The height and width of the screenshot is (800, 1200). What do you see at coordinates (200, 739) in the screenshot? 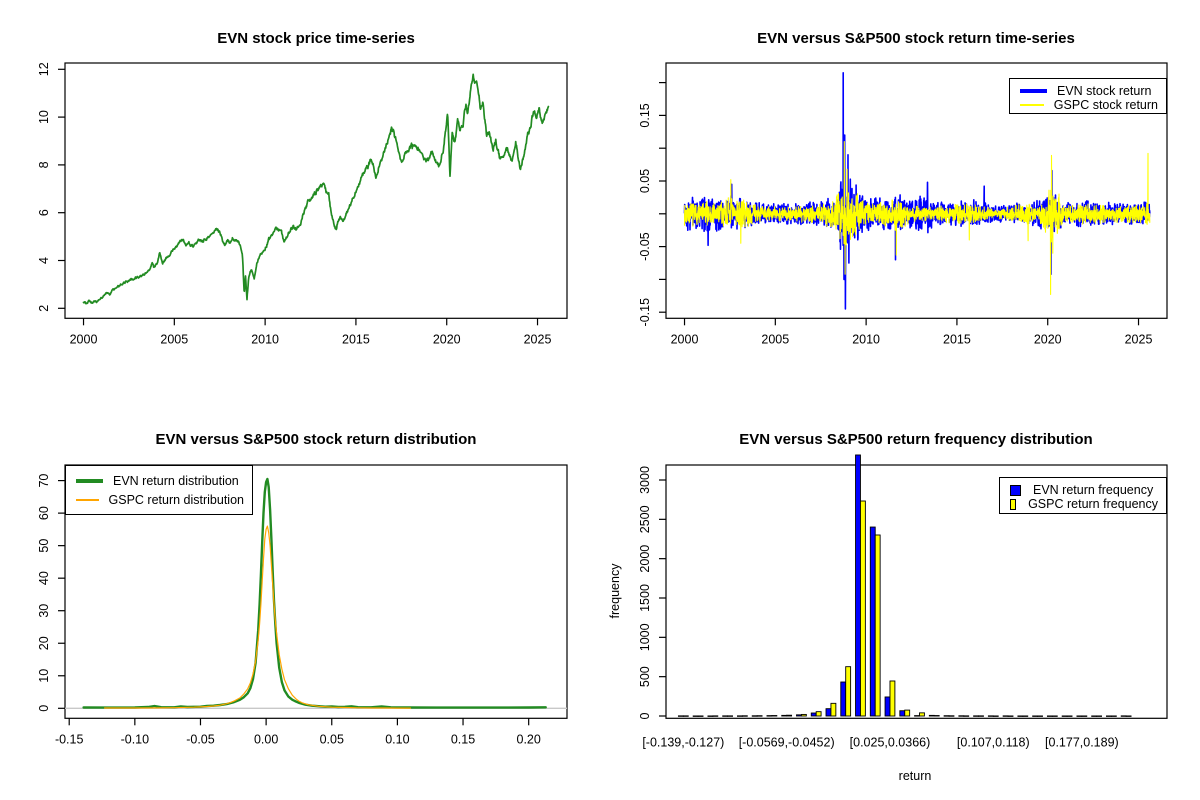
I see `density-x-tick-label: -0.05` at bounding box center [200, 739].